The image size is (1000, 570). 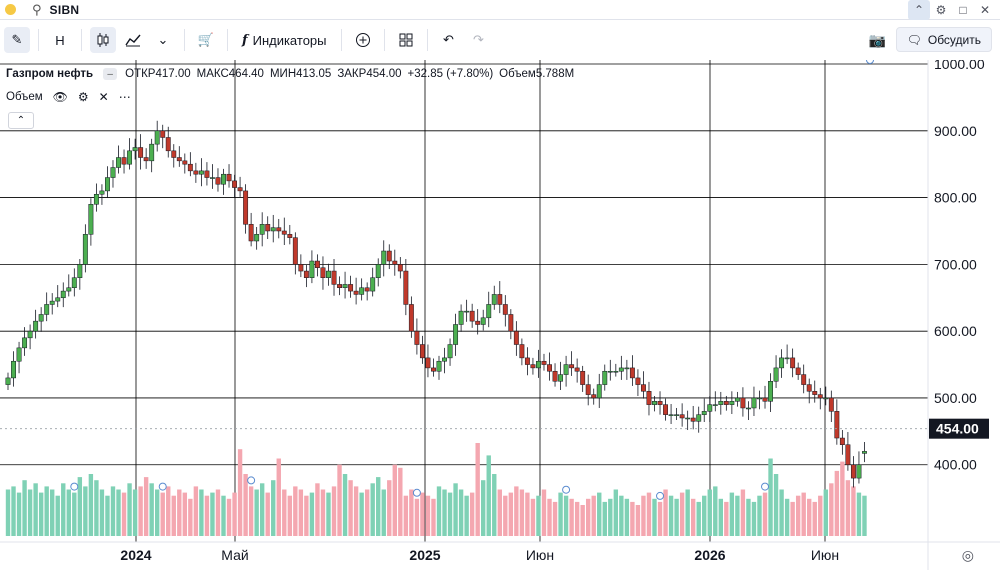 What do you see at coordinates (206, 39) in the screenshot?
I see `cart-icon: 🛒` at bounding box center [206, 39].